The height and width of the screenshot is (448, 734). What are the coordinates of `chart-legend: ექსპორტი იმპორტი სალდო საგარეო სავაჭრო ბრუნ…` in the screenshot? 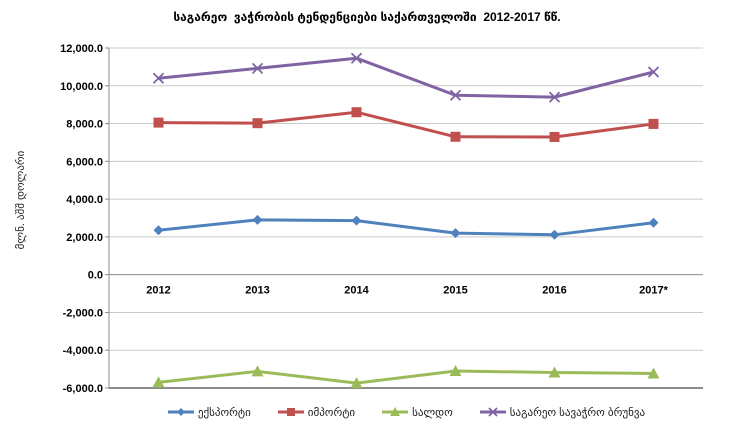 It's located at (406, 412).